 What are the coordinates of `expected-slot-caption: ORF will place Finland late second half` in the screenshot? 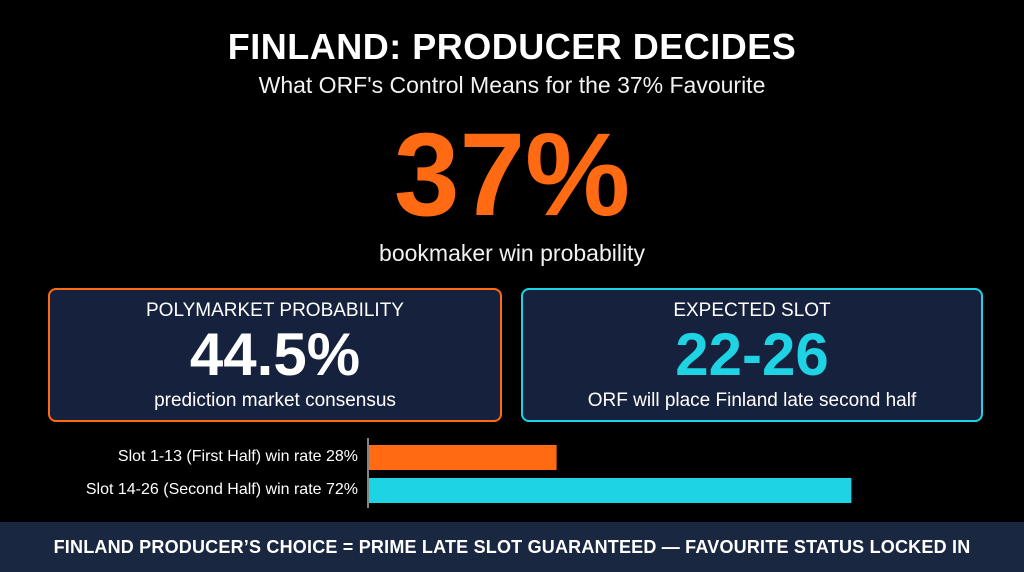 It's located at (752, 400).